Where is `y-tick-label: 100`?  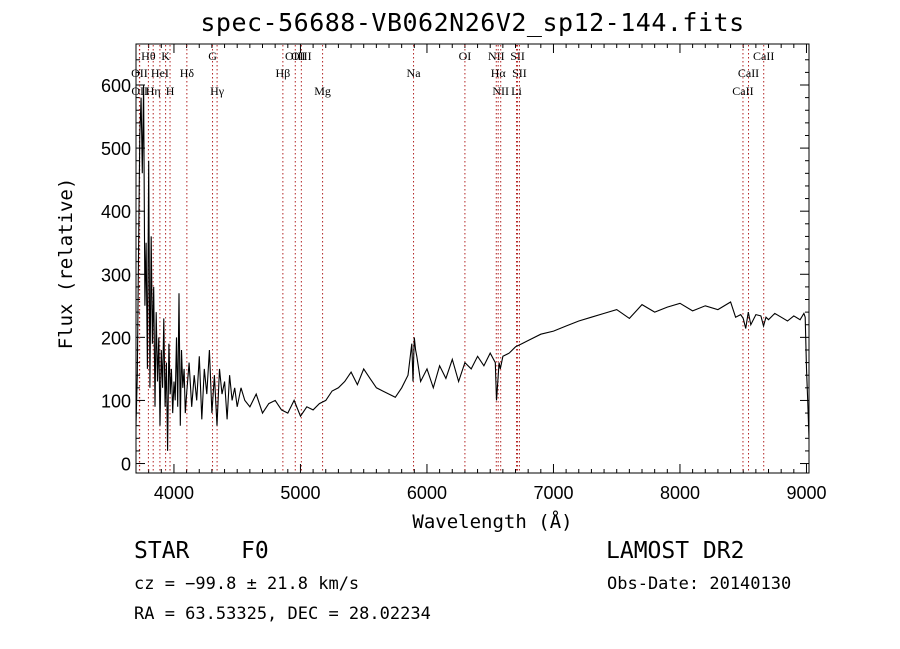 y-tick-label: 100 is located at coordinates (116, 401).